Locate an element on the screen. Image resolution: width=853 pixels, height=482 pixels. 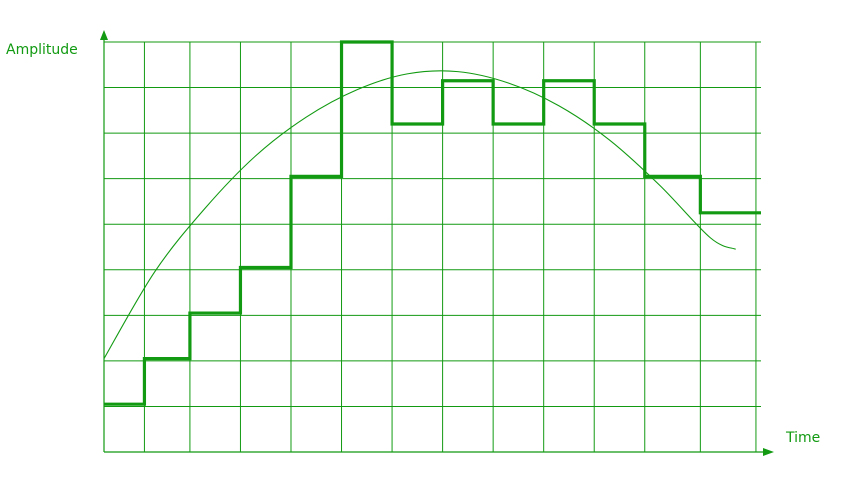
x-axis-arrow is located at coordinates (768, 452).